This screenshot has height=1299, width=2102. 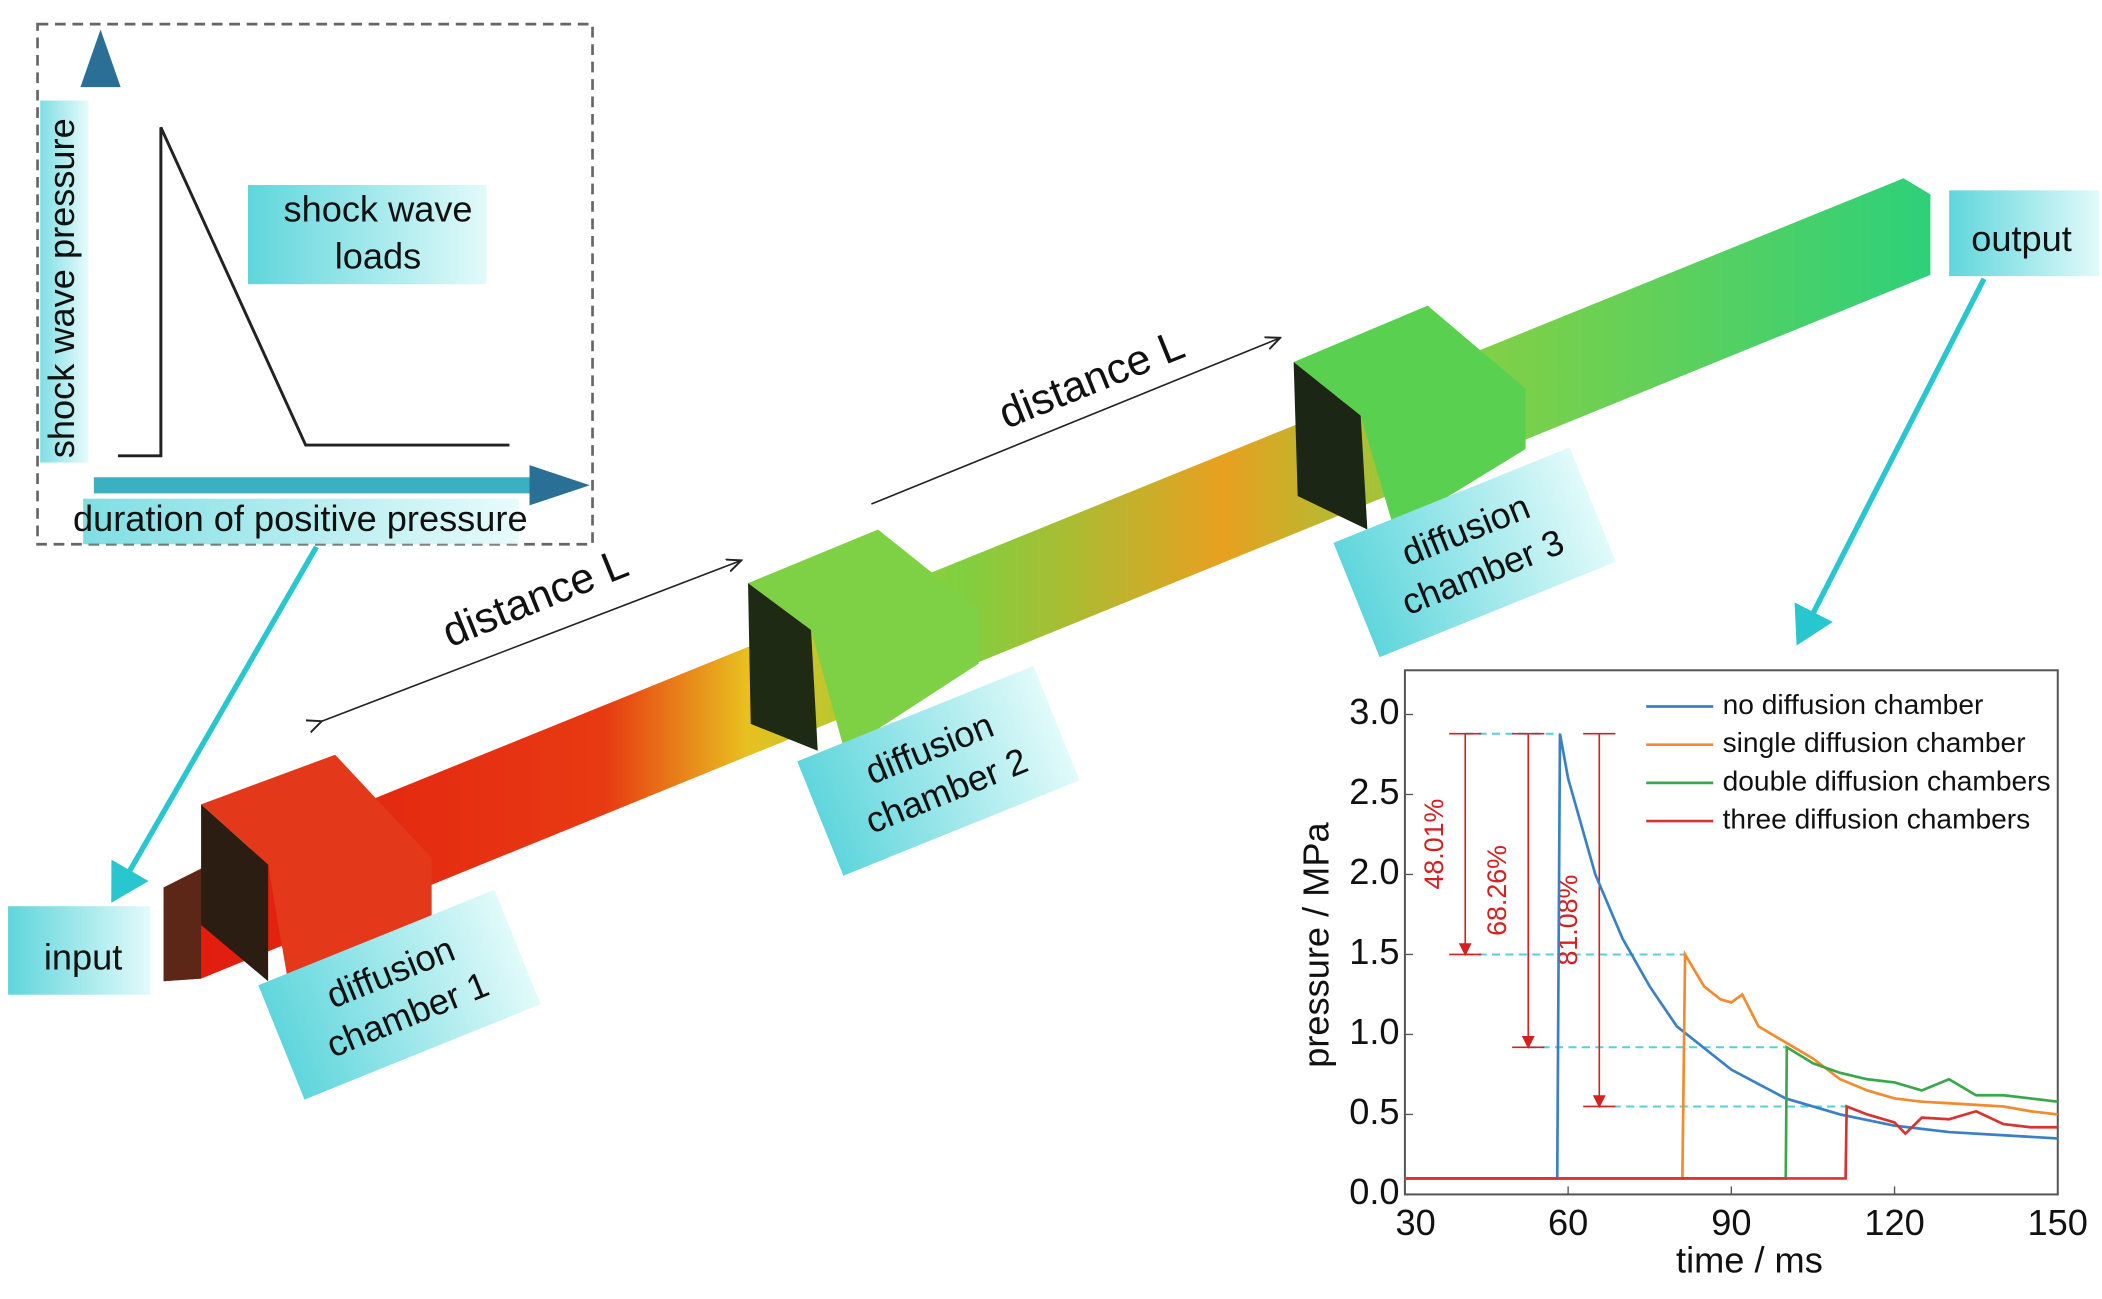 What do you see at coordinates (1853, 704) in the screenshot?
I see `legend-label: no diffusion chamber` at bounding box center [1853, 704].